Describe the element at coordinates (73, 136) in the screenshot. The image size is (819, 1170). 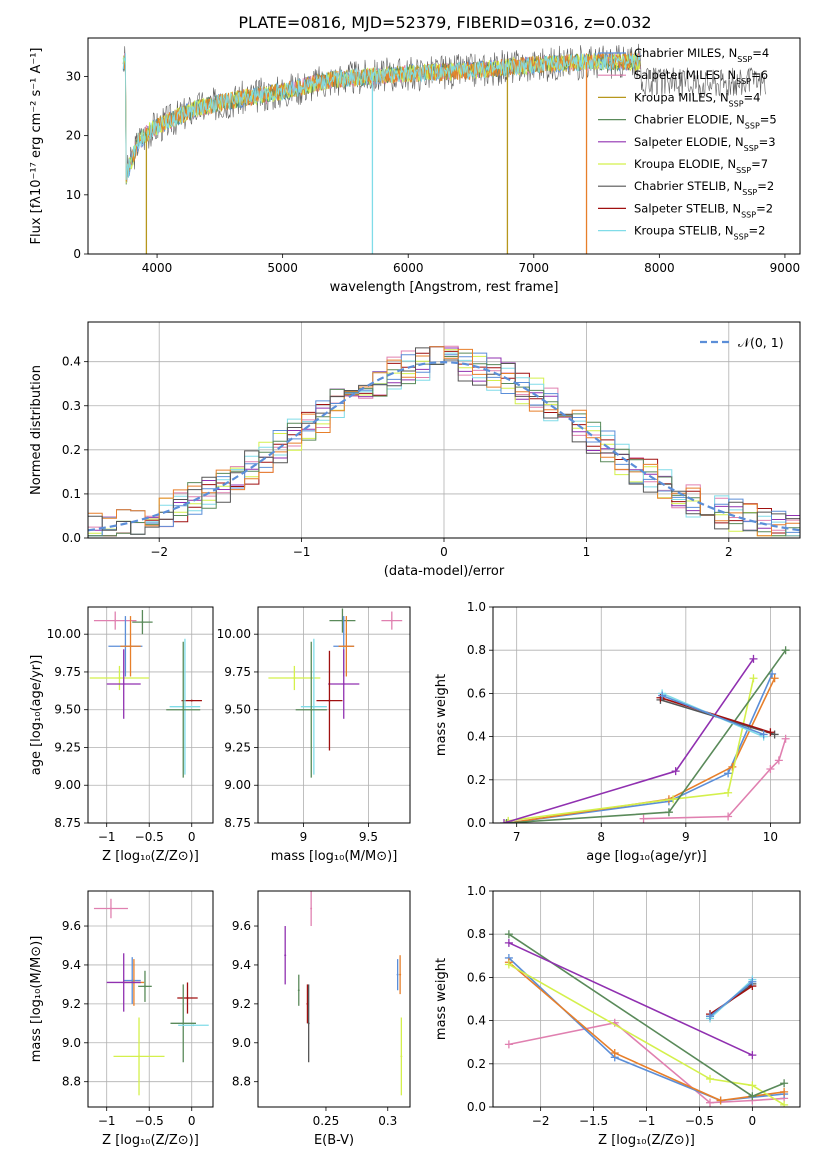
I see `y-tick-label: 20` at that location.